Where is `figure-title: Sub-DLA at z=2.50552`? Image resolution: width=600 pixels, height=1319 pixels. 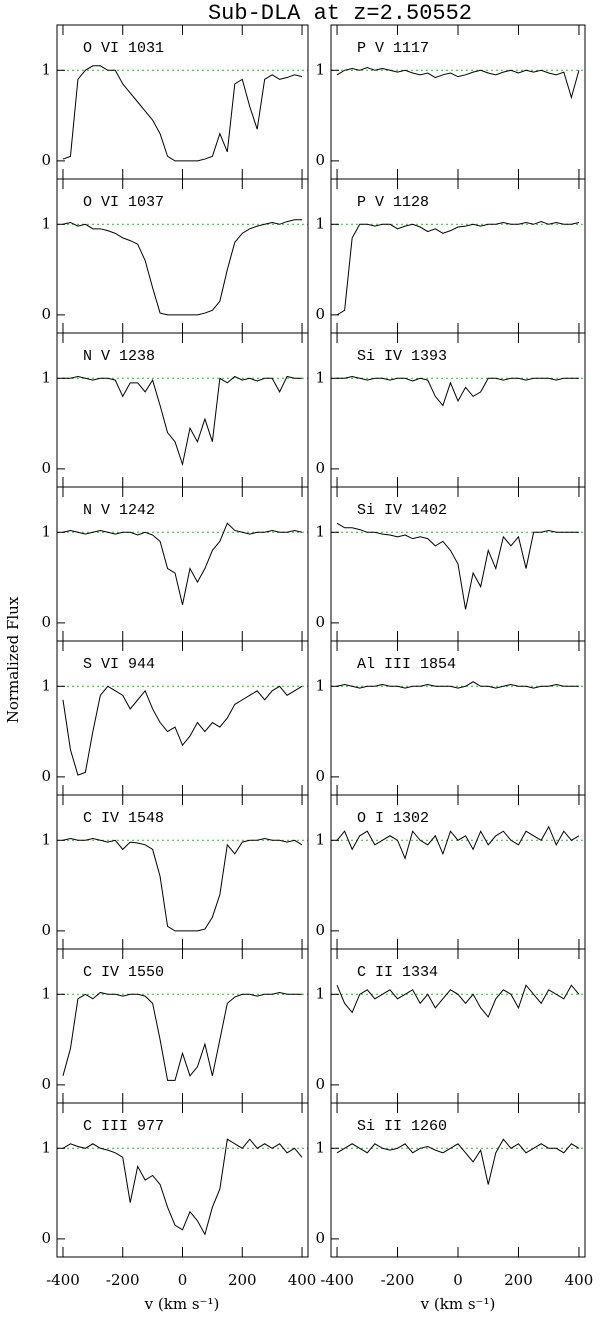 figure-title: Sub-DLA at z=2.50552 is located at coordinates (340, 13).